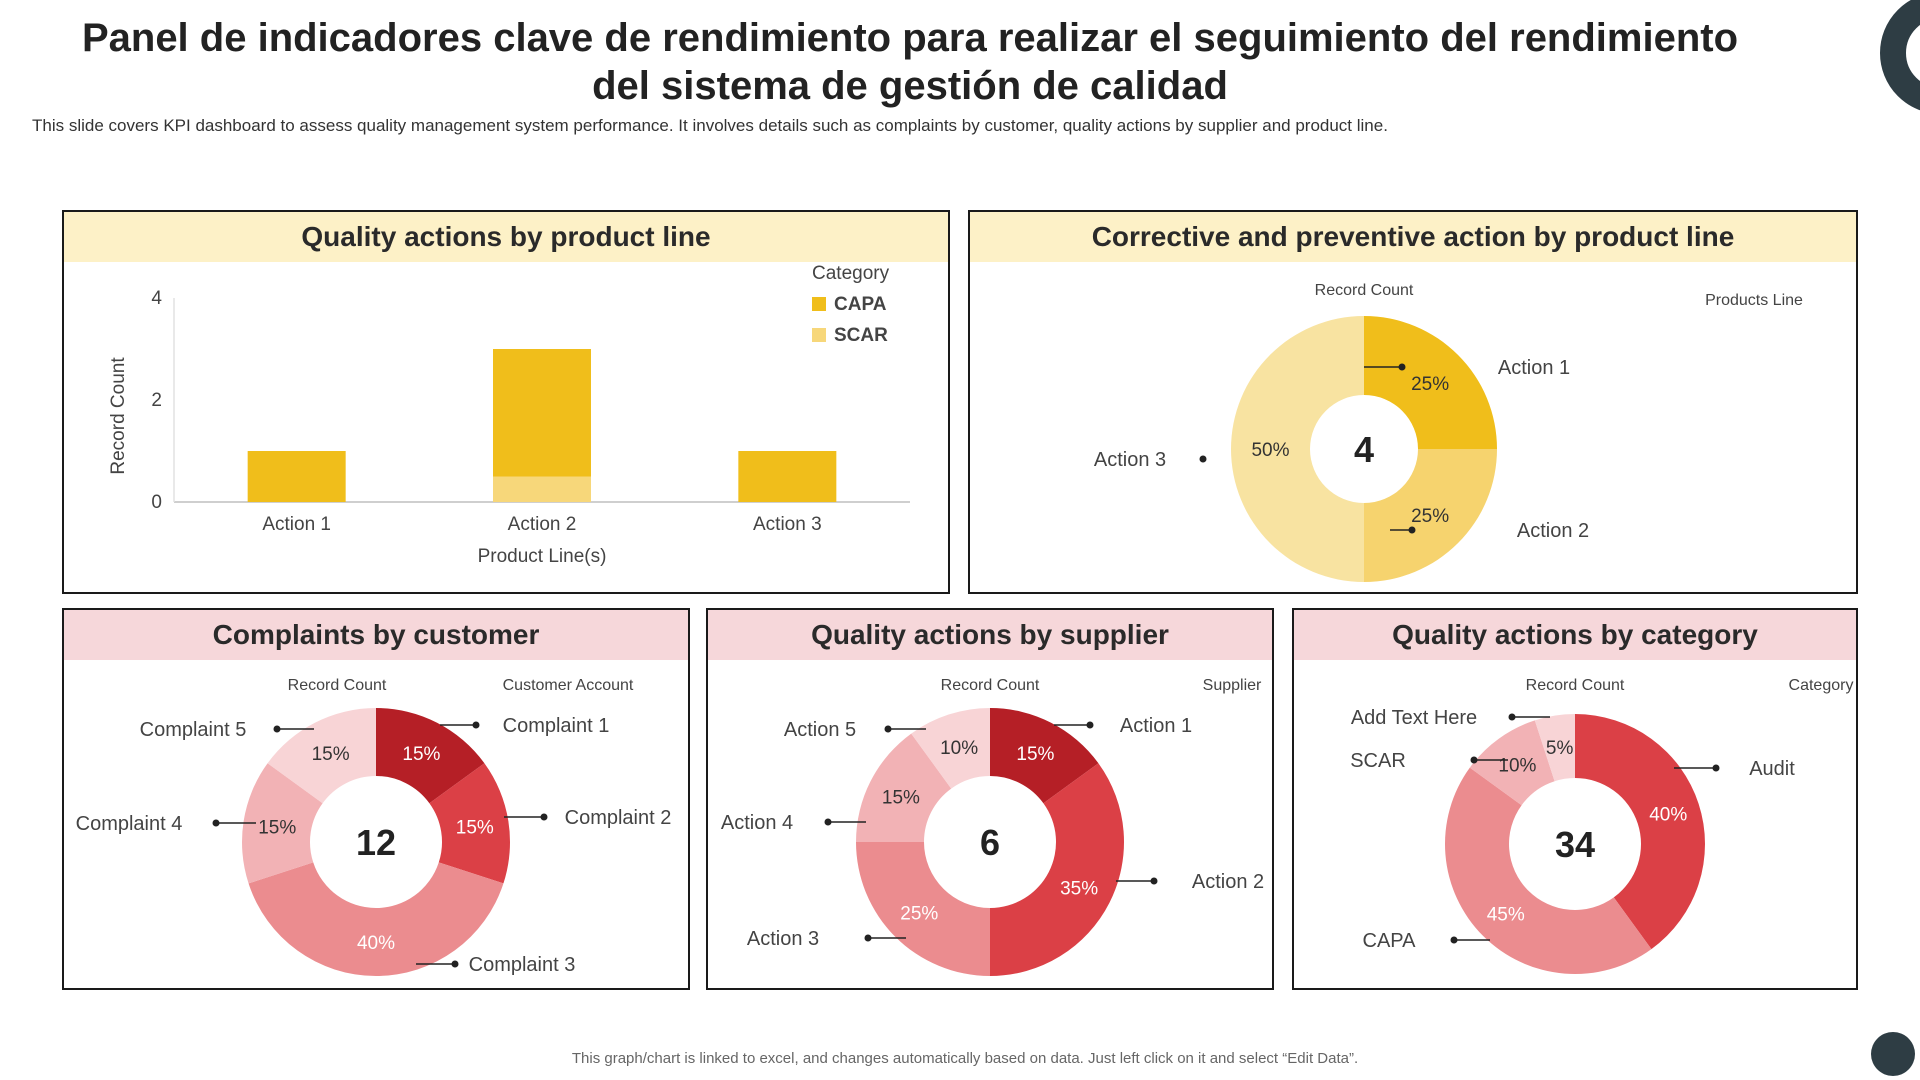  Describe the element at coordinates (1364, 449) in the screenshot. I see `donut-center-total: 4` at that location.